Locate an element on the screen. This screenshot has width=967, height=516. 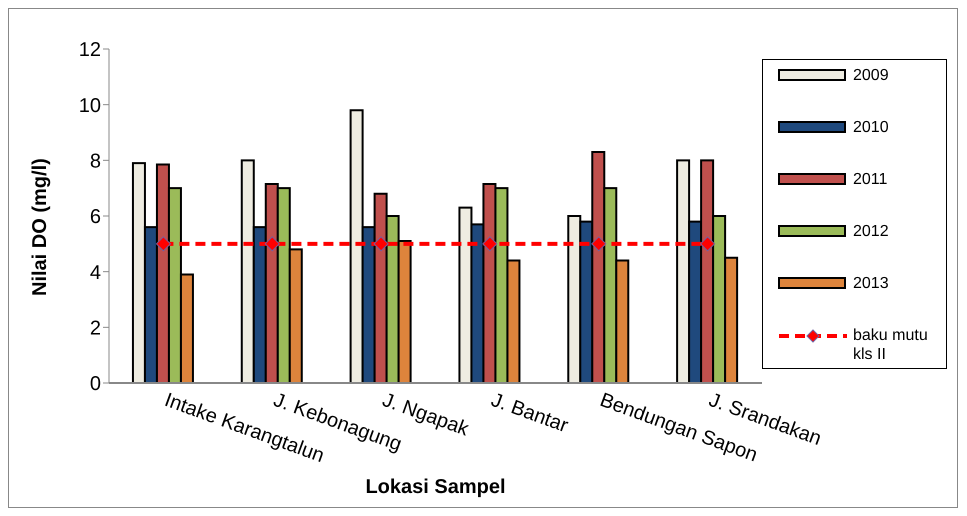
legend-label: 2010 is located at coordinates (871, 127).